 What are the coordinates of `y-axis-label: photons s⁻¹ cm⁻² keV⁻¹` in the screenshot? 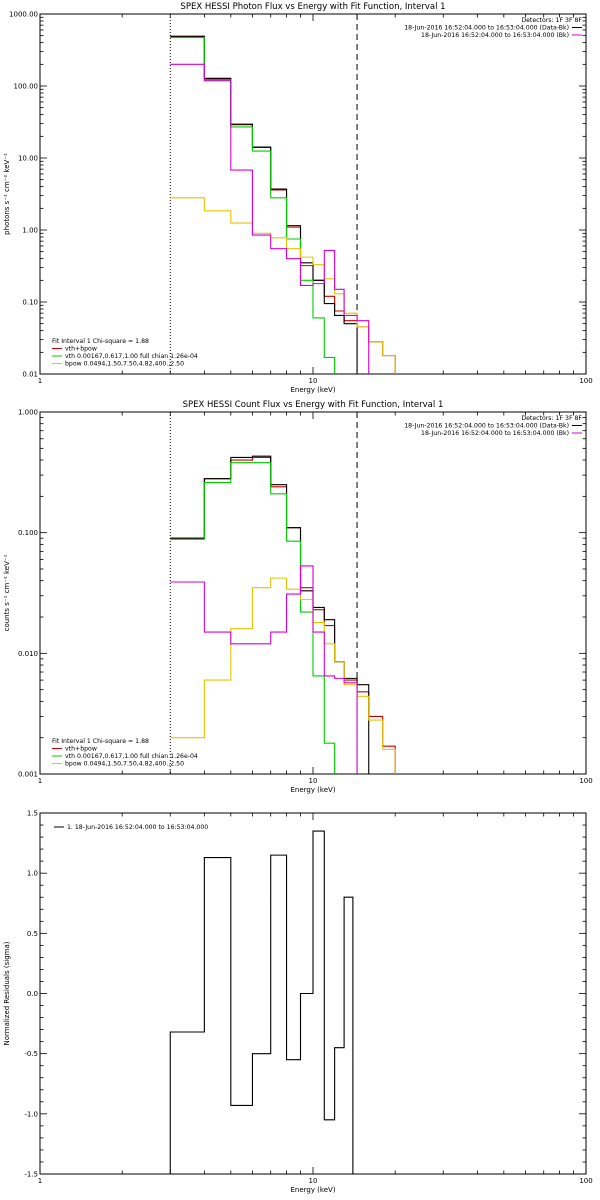 It's located at (7, 194).